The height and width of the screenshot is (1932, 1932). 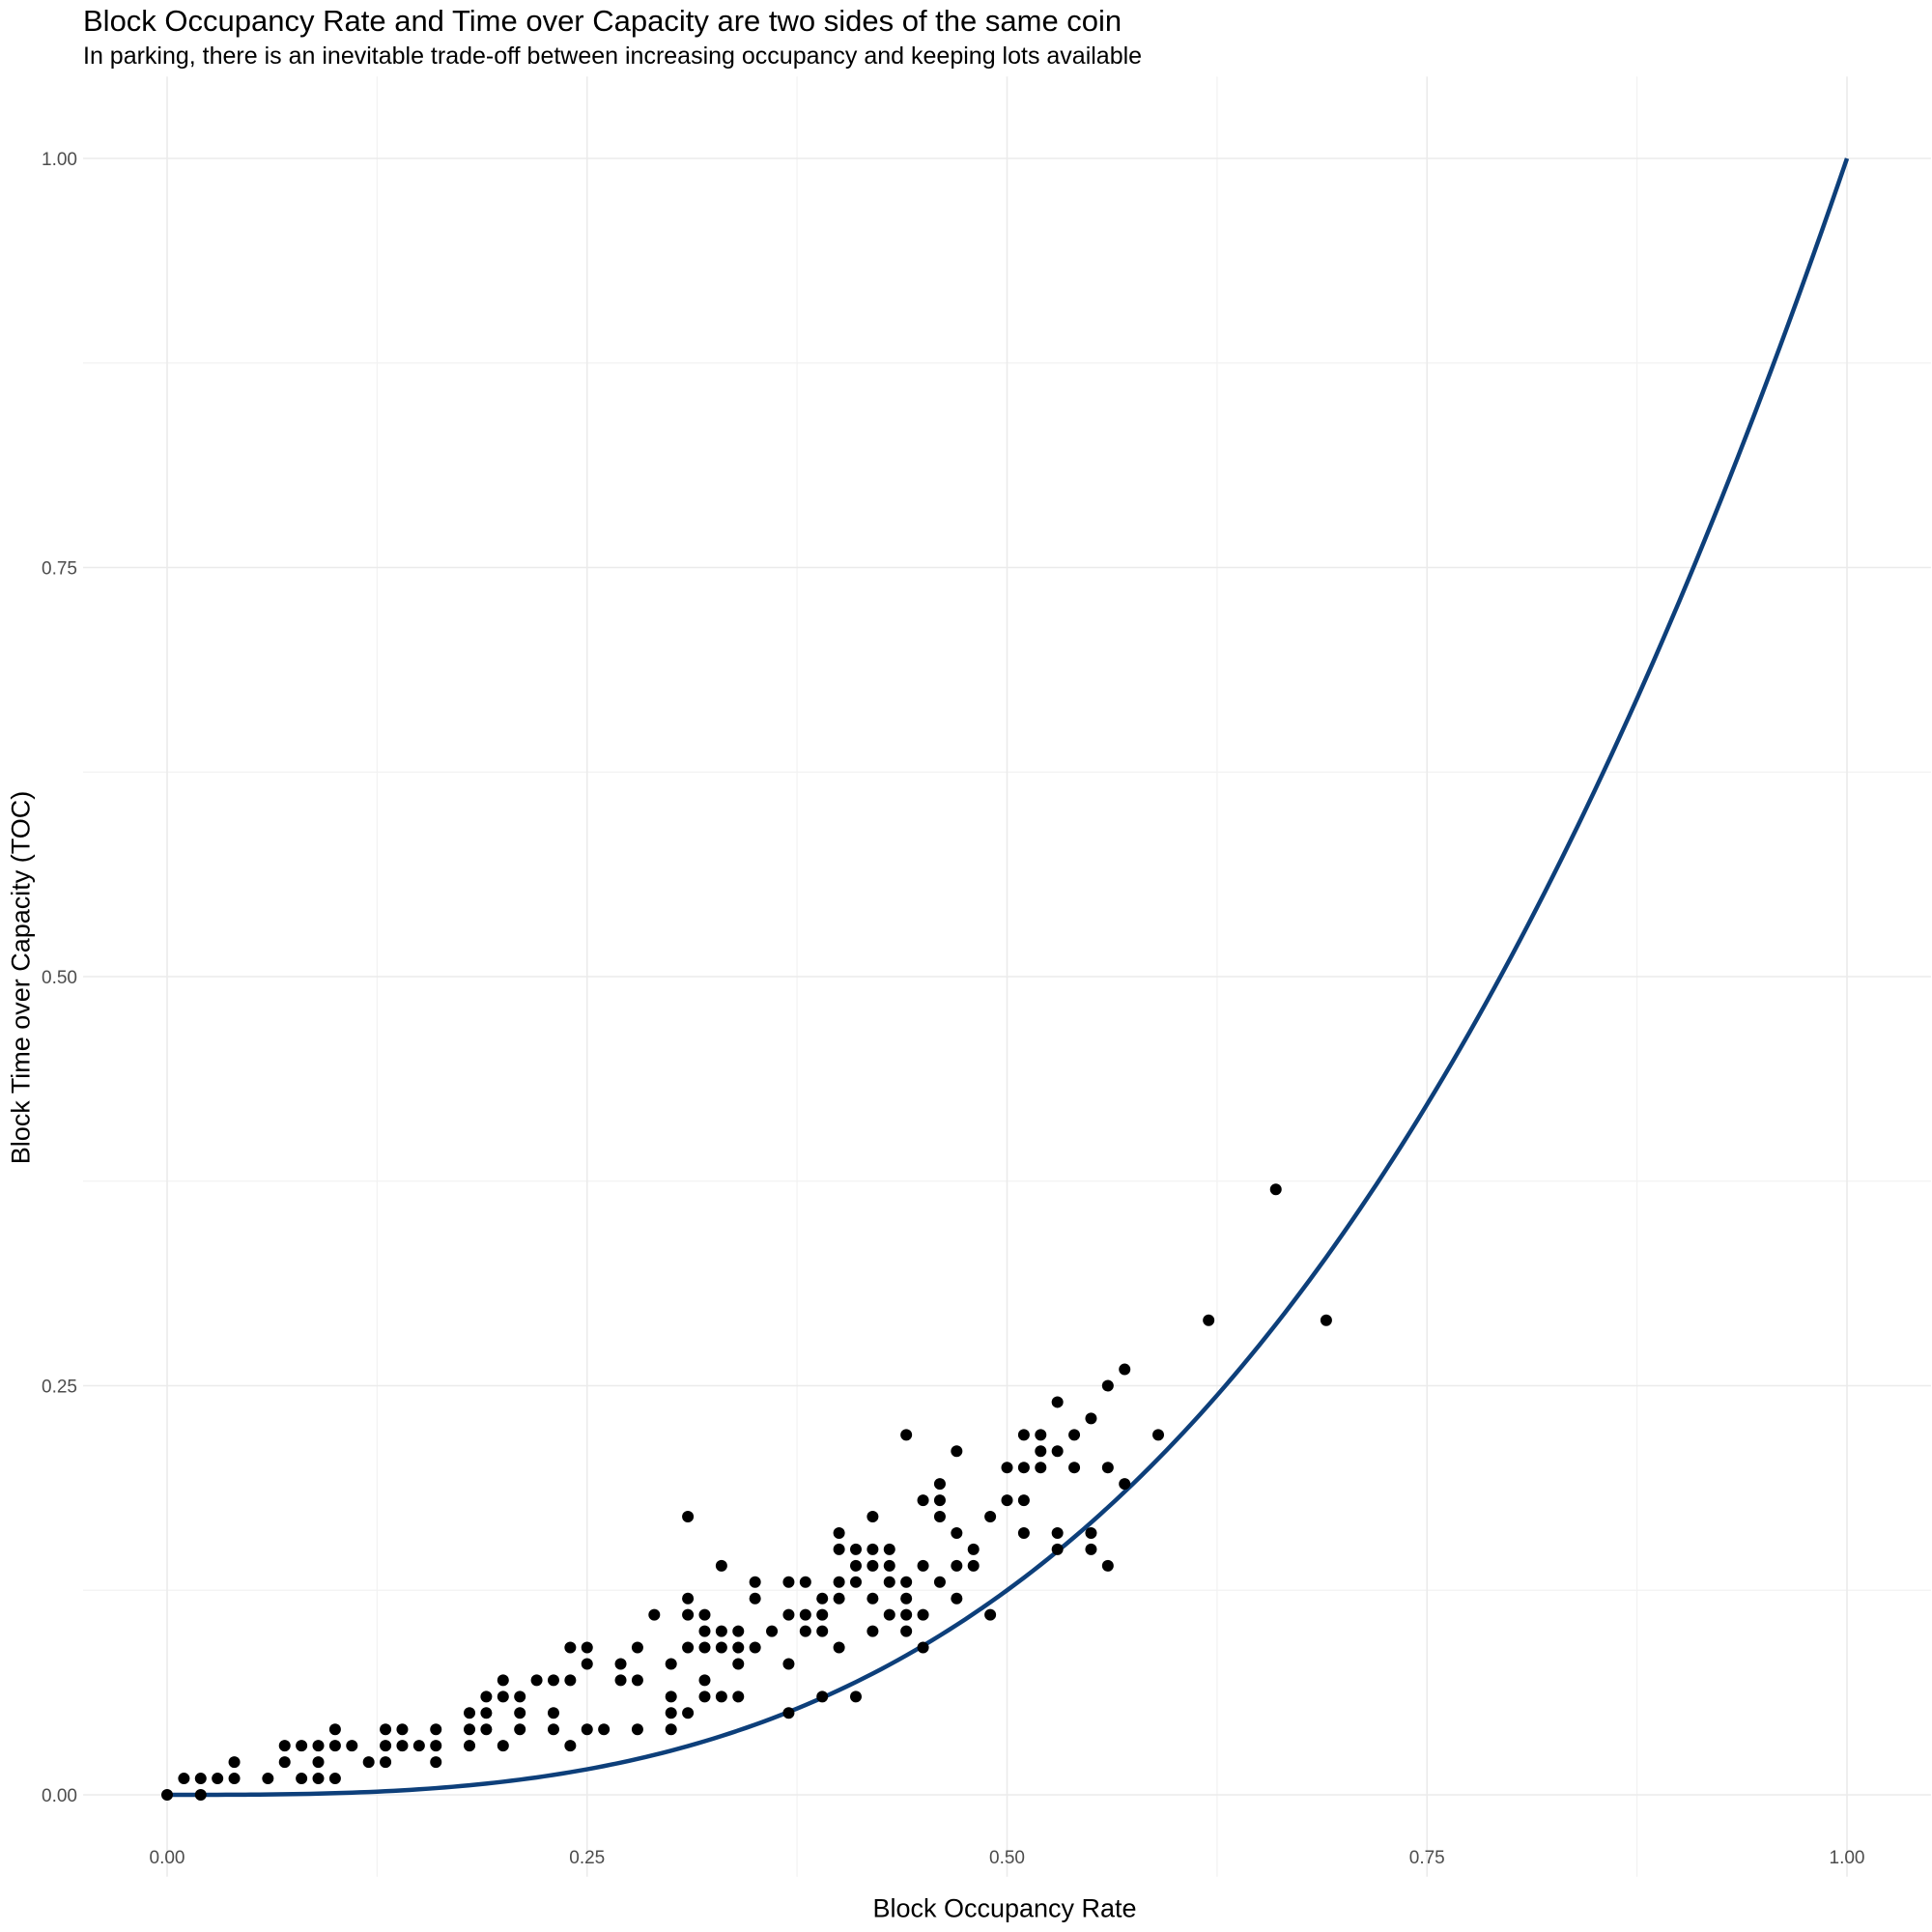 I want to click on y-tick-label: 0.50, so click(x=59, y=978).